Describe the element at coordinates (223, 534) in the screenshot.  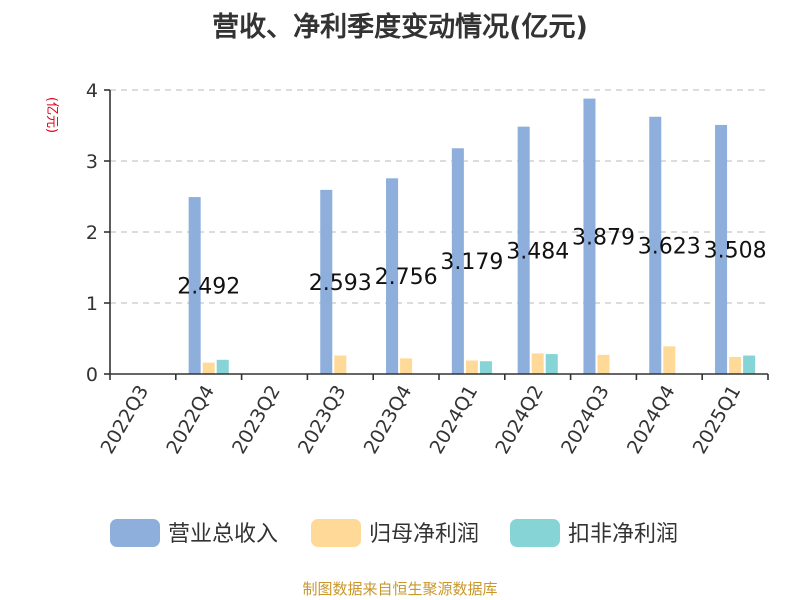
I see `legend-label: 营业总收入` at that location.